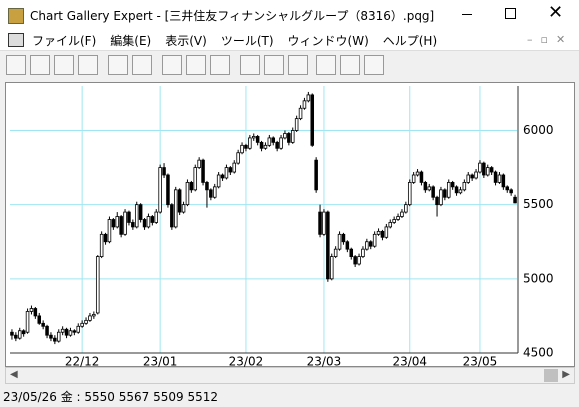  What do you see at coordinates (538, 204) in the screenshot?
I see `y-tick-label: 5500` at bounding box center [538, 204].